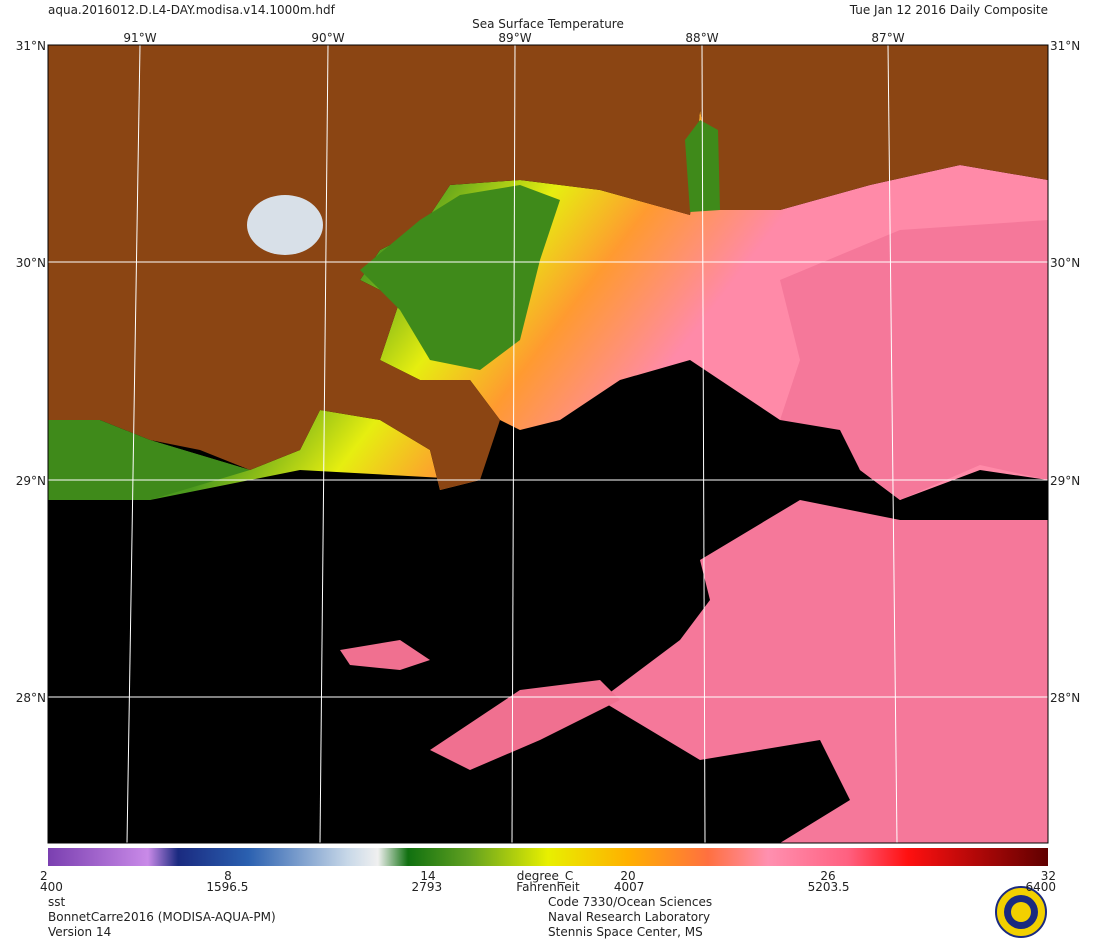  What do you see at coordinates (627, 876) in the screenshot?
I see `colorbar-tick-label: 20` at bounding box center [627, 876].